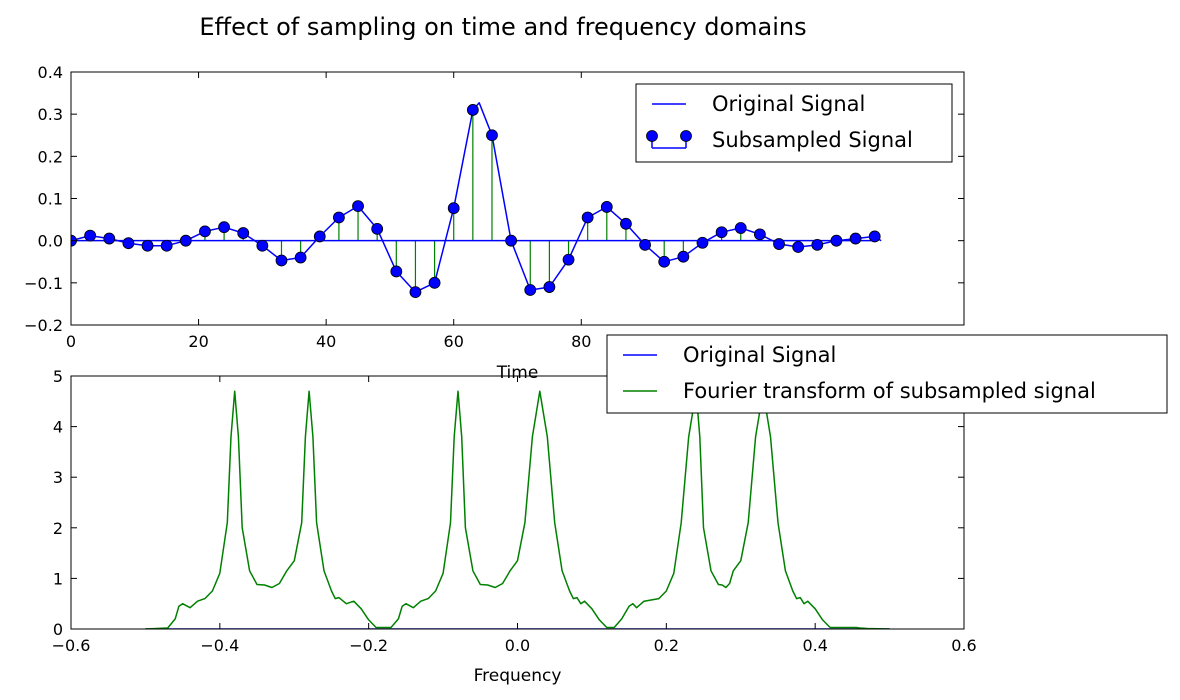 The image size is (1180, 700). I want to click on x-tick-label: 80, so click(581, 341).